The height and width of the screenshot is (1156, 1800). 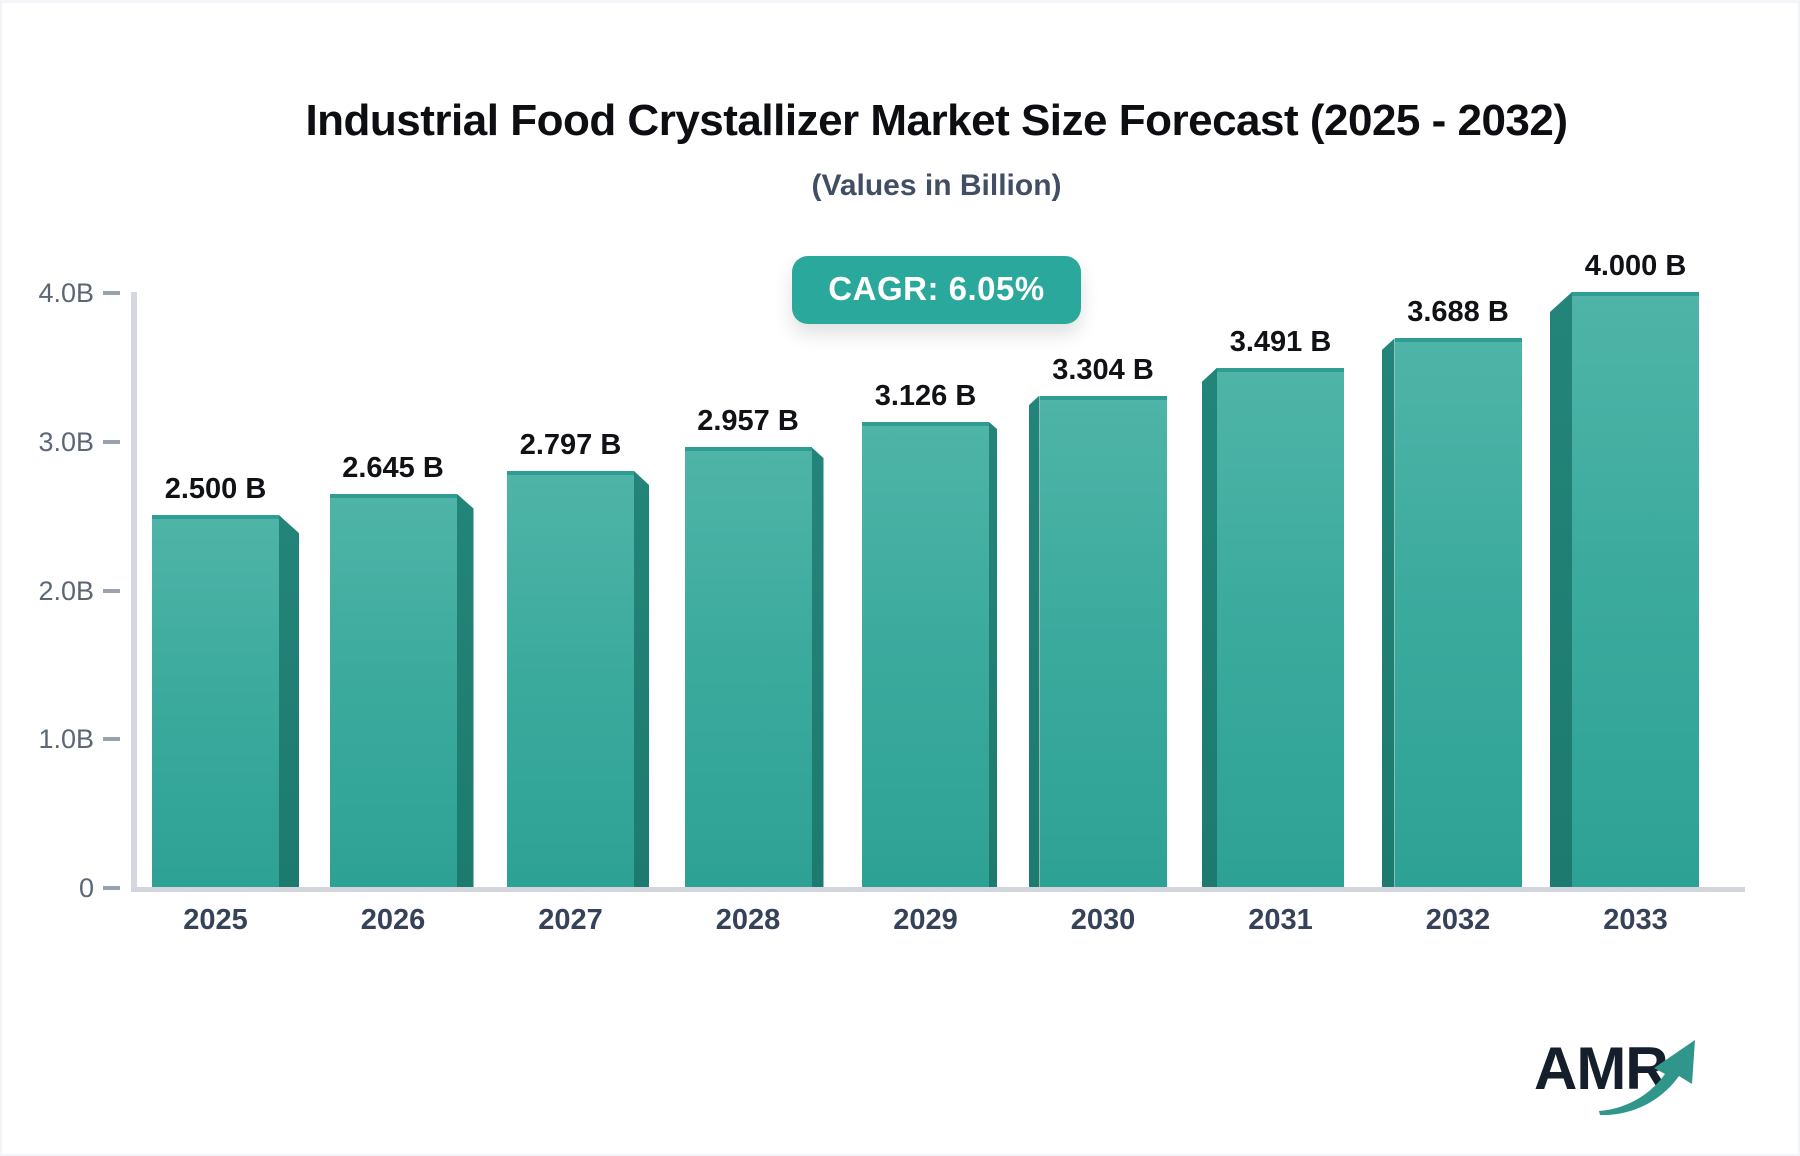 I want to click on y-tick-label: 3.0B, so click(x=66, y=441).